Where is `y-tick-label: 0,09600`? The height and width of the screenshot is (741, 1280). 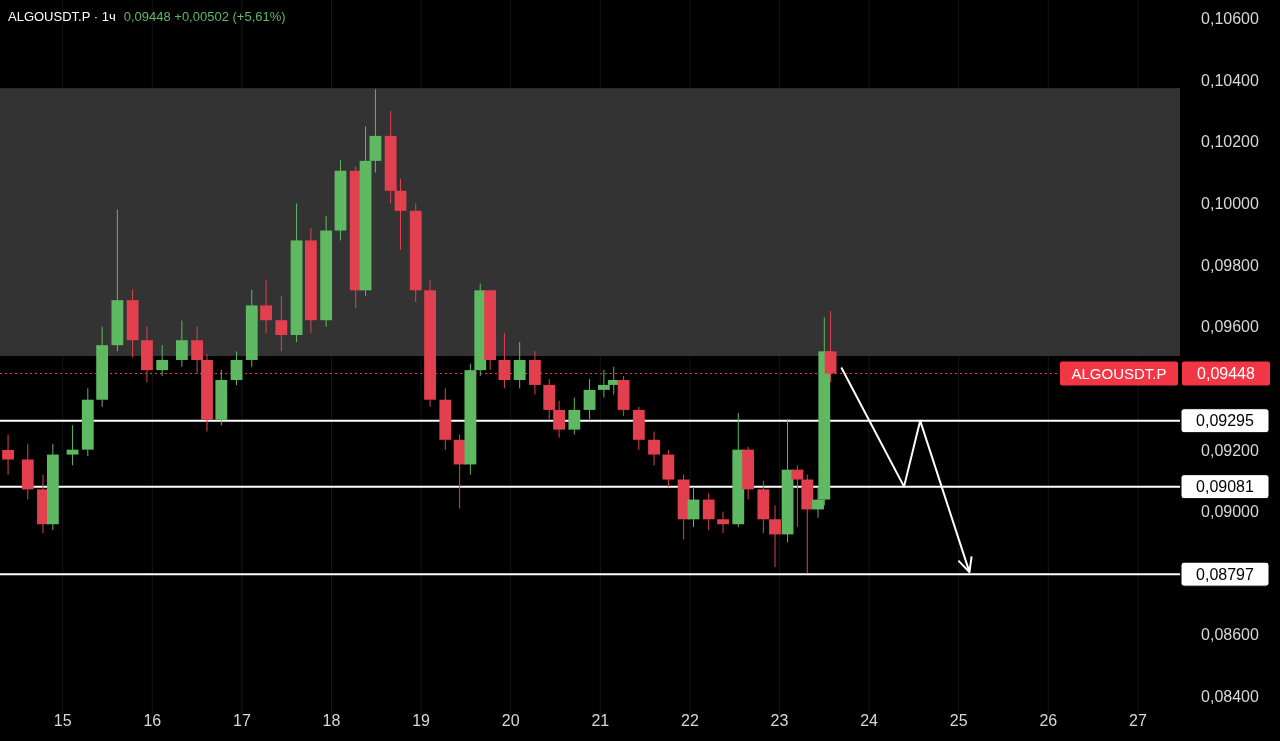 y-tick-label: 0,09600 is located at coordinates (1230, 327).